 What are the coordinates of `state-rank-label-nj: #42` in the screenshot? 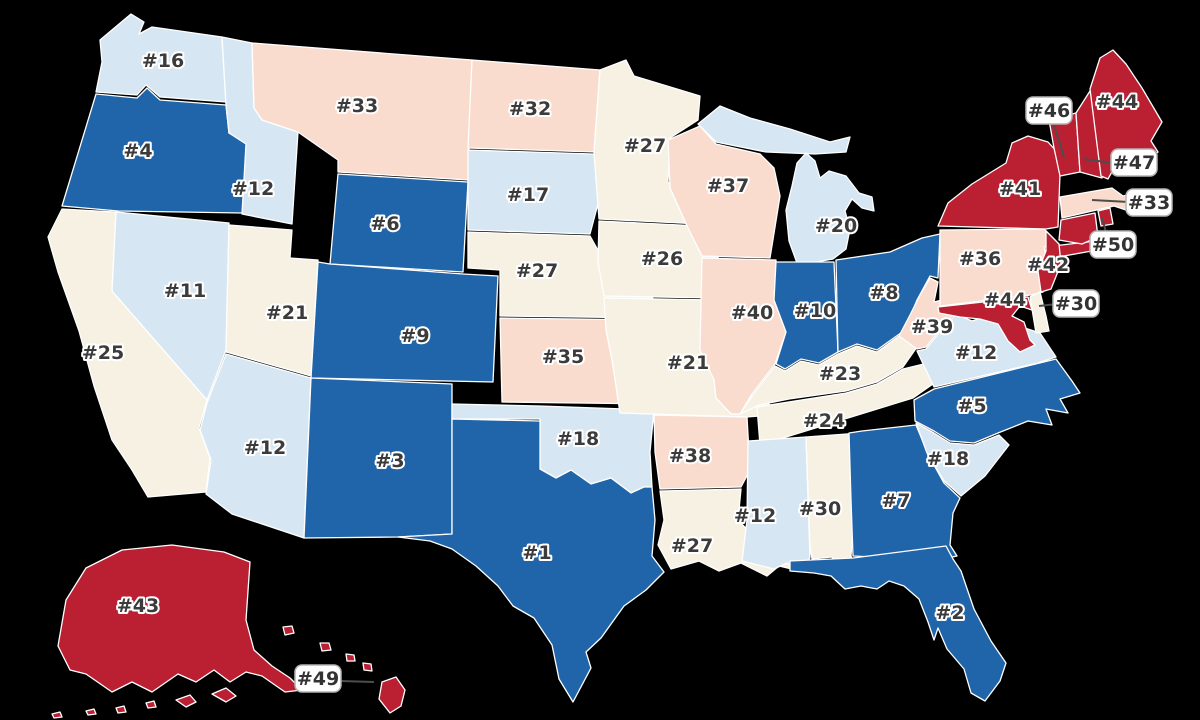 It's located at (1048, 265).